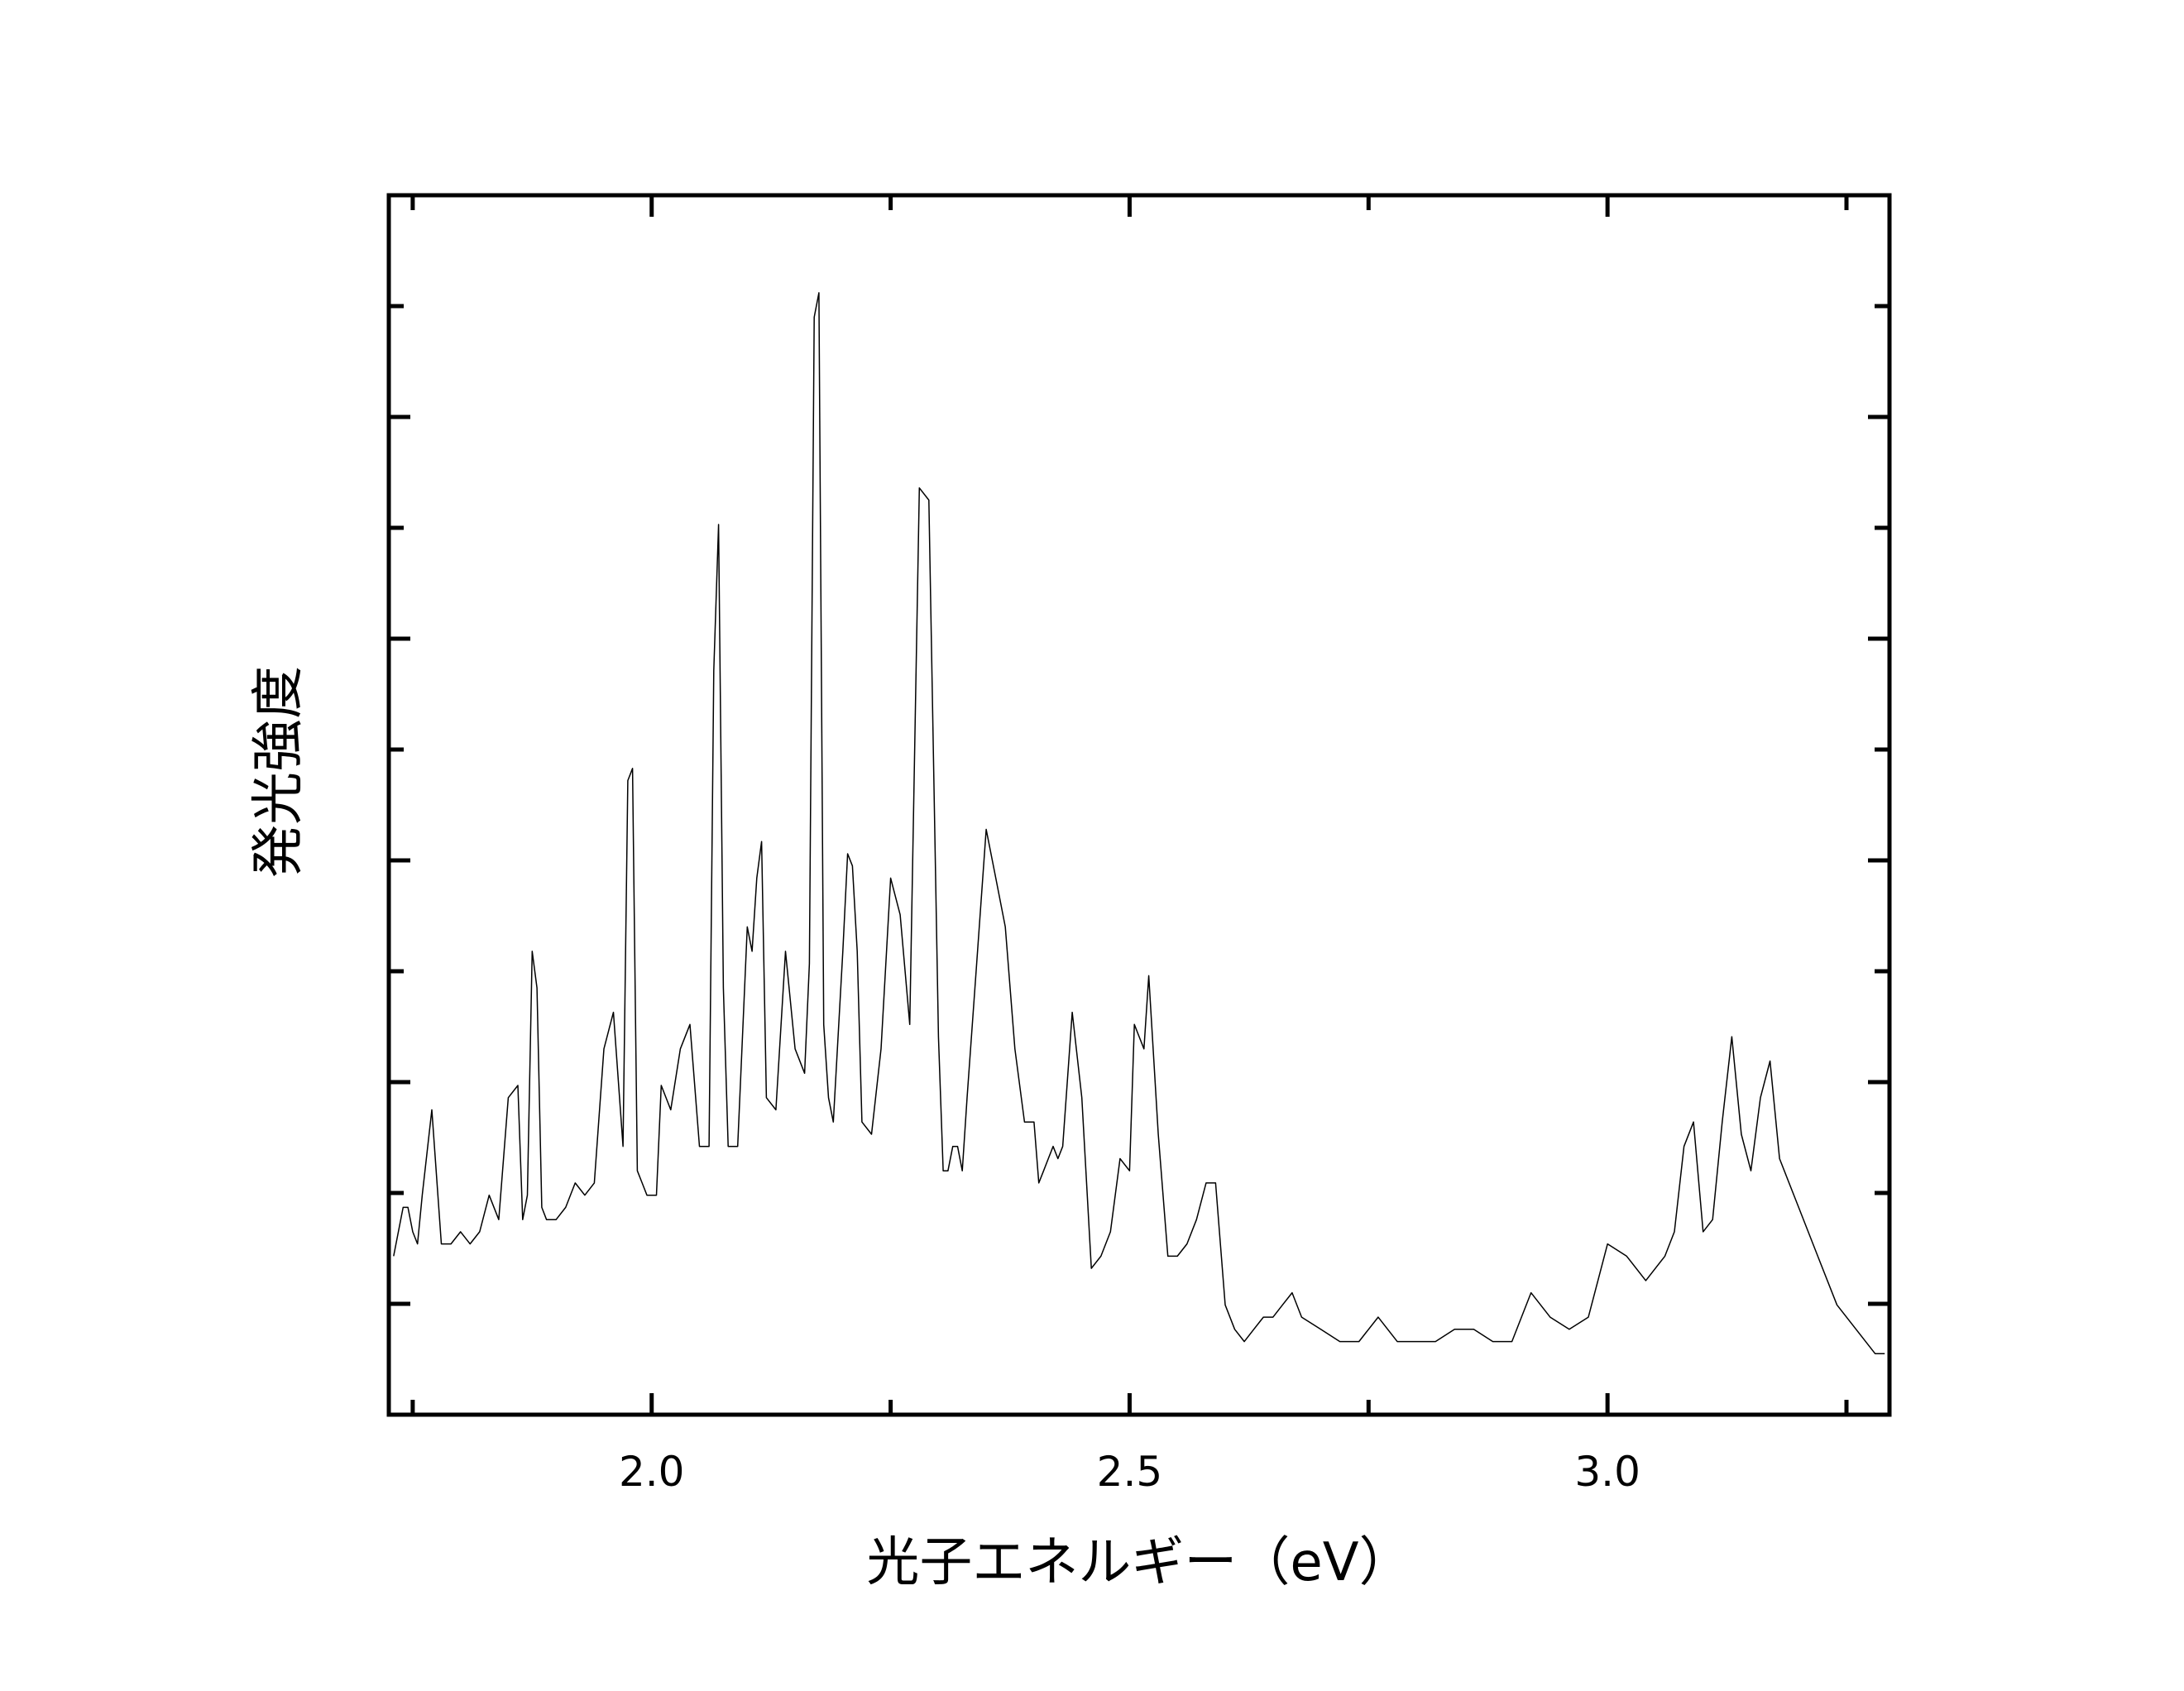 The image size is (2184, 1691). I want to click on tick-label-layer: 2.0 2.5 3.0, so click(1129, 1472).